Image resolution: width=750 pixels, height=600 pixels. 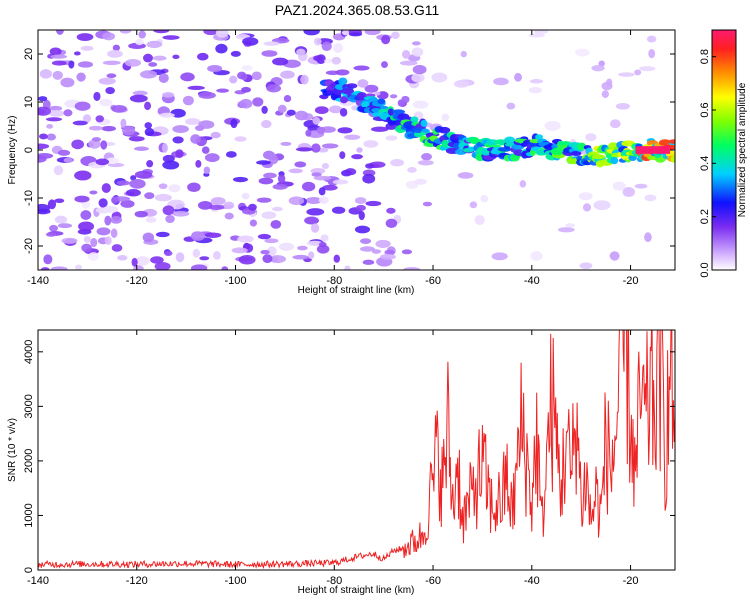 What do you see at coordinates (38, 581) in the screenshot?
I see `x-tick-label: -140` at bounding box center [38, 581].